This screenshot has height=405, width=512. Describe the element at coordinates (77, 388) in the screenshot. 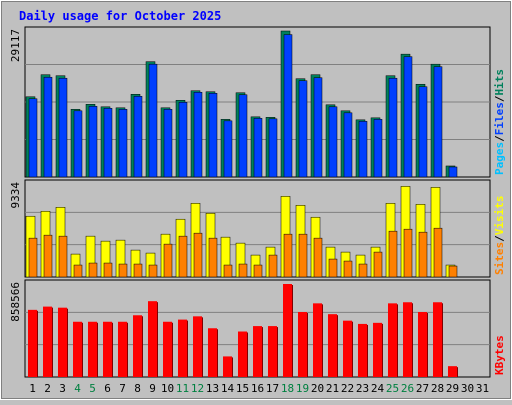

I see `x-tick-label-day-4: 4` at that location.